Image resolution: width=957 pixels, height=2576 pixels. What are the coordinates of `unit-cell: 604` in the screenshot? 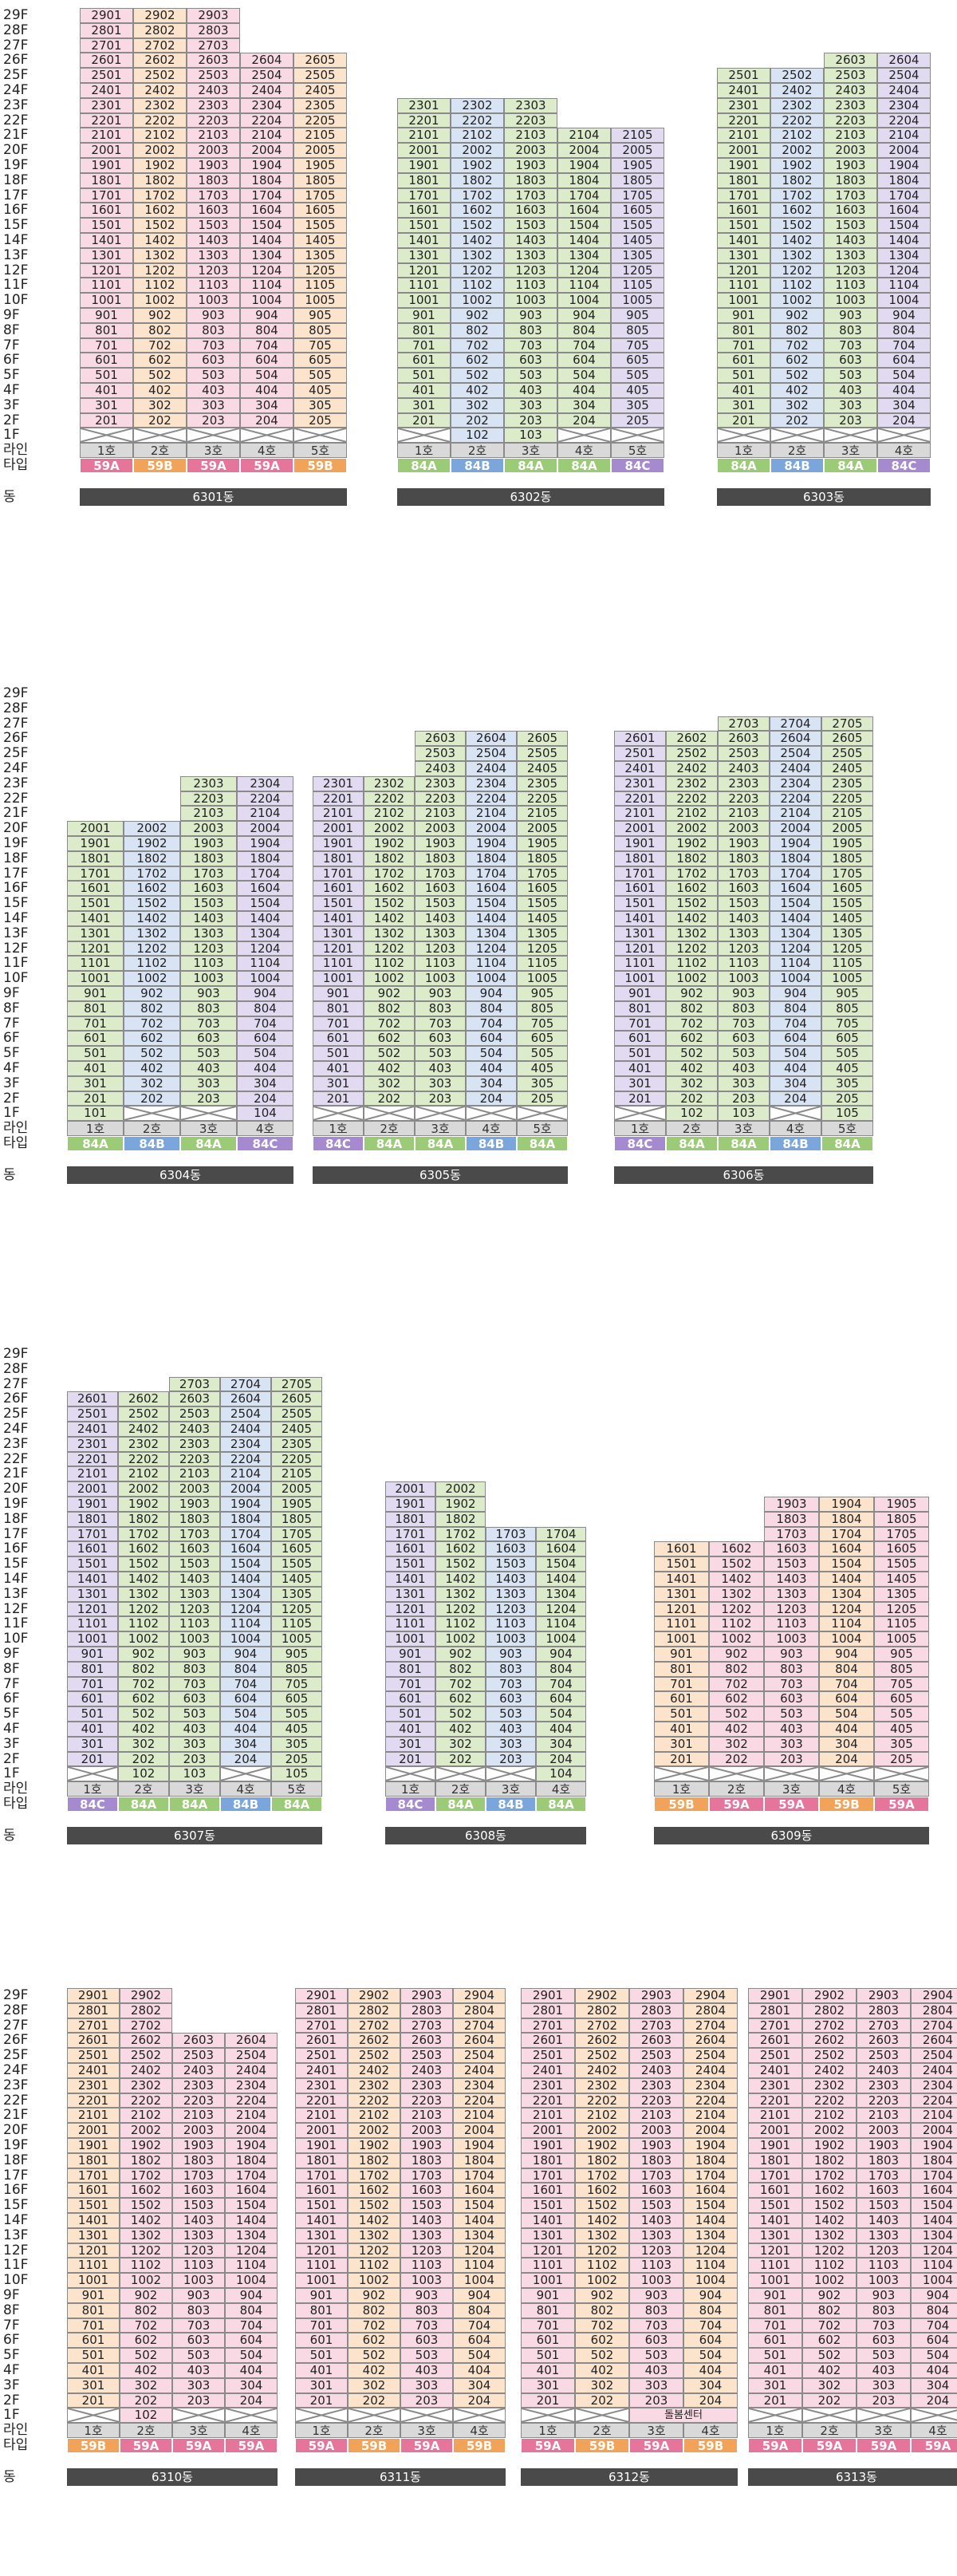 It's located at (492, 1039).